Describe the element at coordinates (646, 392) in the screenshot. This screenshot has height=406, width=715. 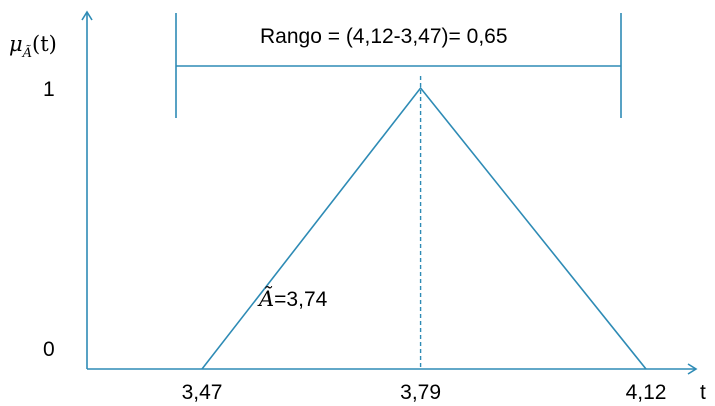
I see `x-tick-right: 4,12` at that location.